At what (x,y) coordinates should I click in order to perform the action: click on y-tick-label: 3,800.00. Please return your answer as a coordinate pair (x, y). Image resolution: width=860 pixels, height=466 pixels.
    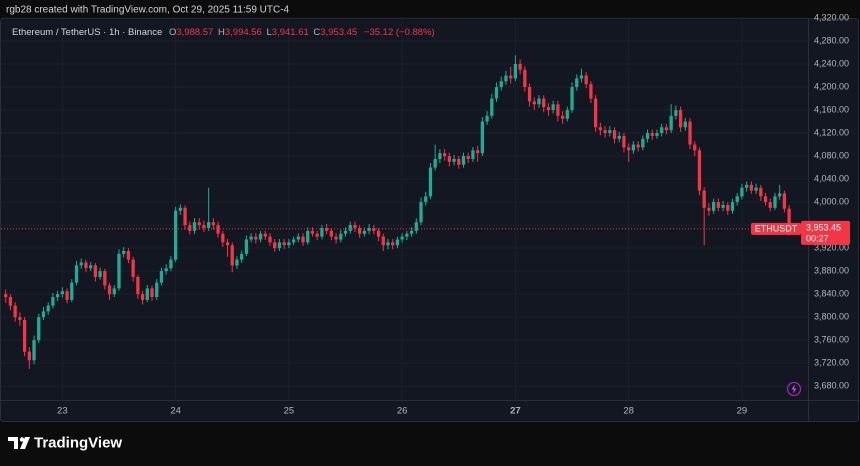
    Looking at the image, I should click on (831, 317).